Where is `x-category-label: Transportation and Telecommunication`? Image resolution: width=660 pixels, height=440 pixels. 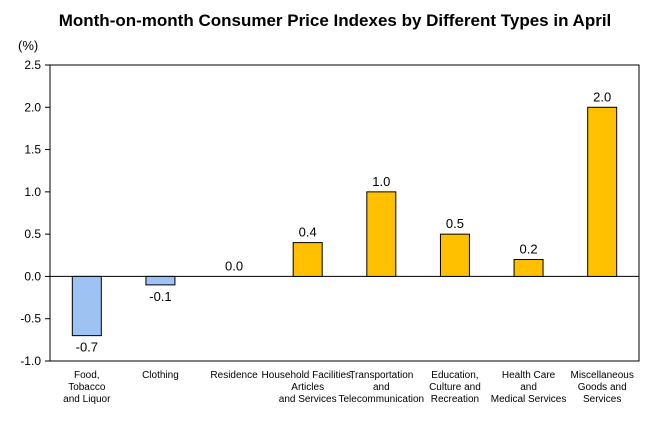 x-category-label: Transportation and Telecommunication is located at coordinates (382, 387).